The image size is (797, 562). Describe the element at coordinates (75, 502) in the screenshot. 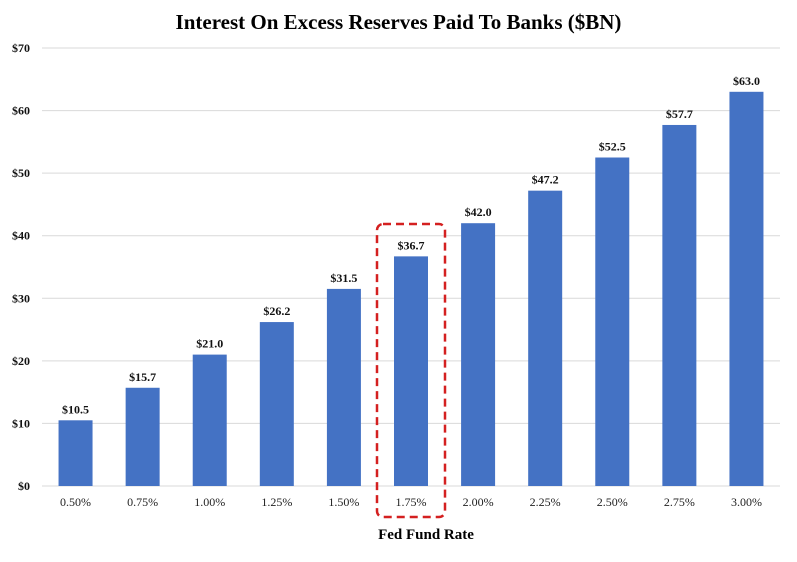

I see `x-tick-label: 0.50%` at that location.